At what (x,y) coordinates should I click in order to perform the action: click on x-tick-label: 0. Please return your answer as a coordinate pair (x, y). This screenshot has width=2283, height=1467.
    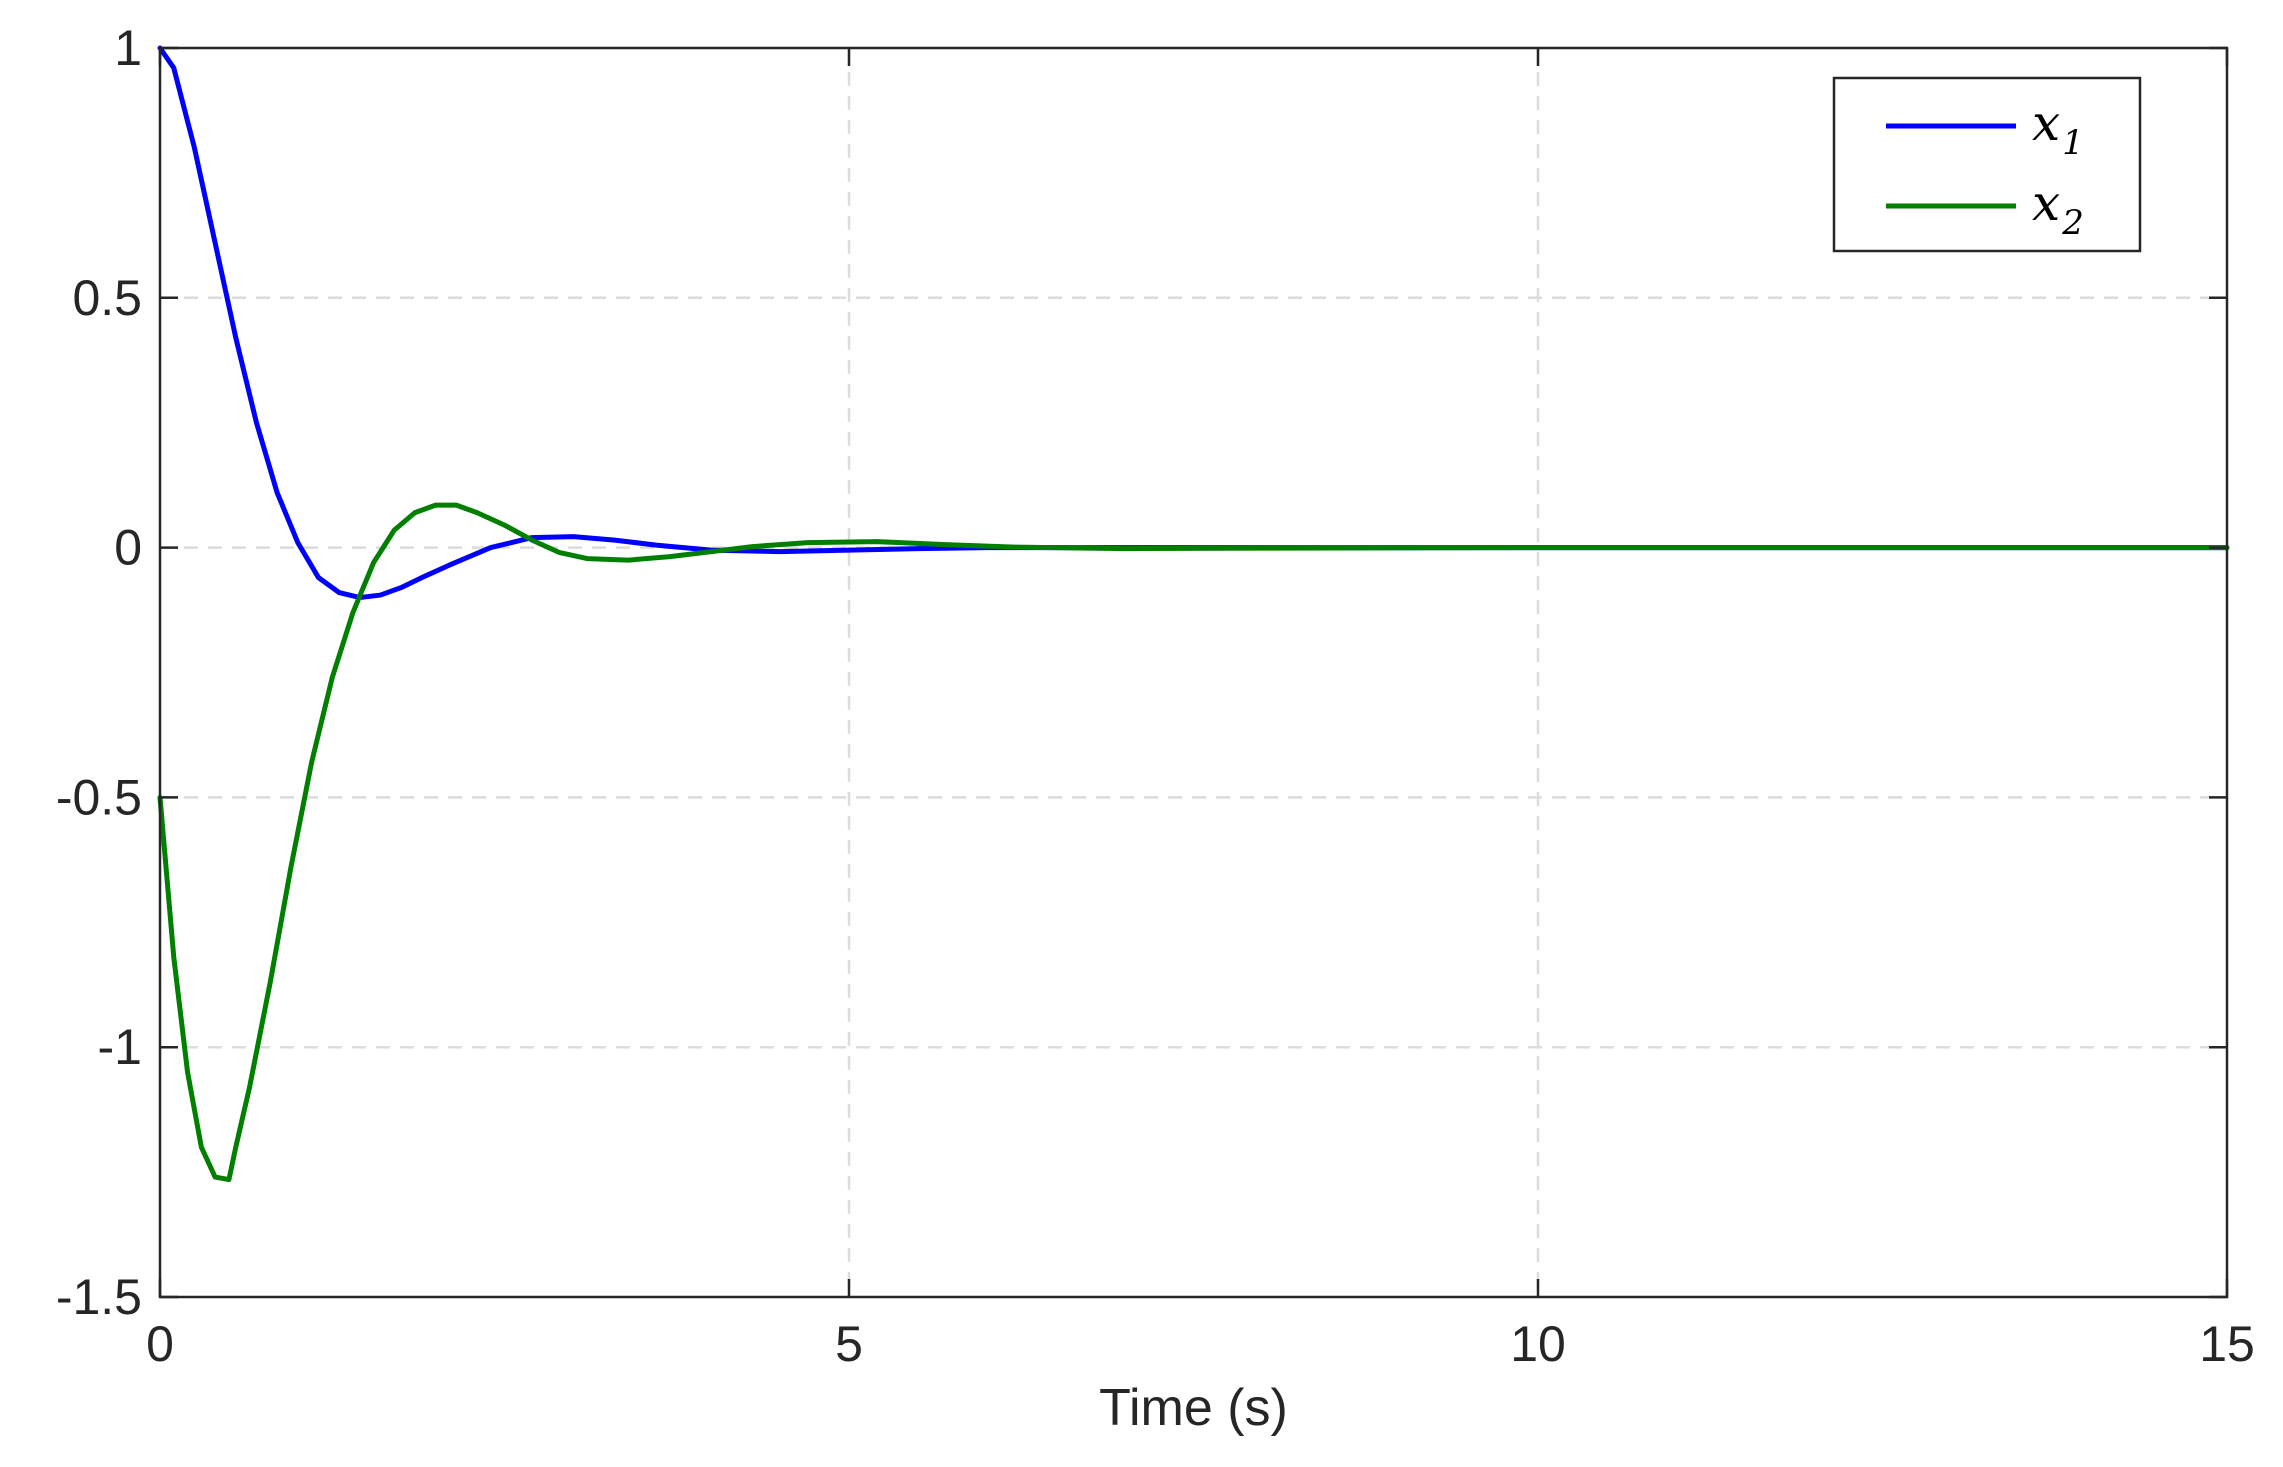
    Looking at the image, I should click on (160, 1344).